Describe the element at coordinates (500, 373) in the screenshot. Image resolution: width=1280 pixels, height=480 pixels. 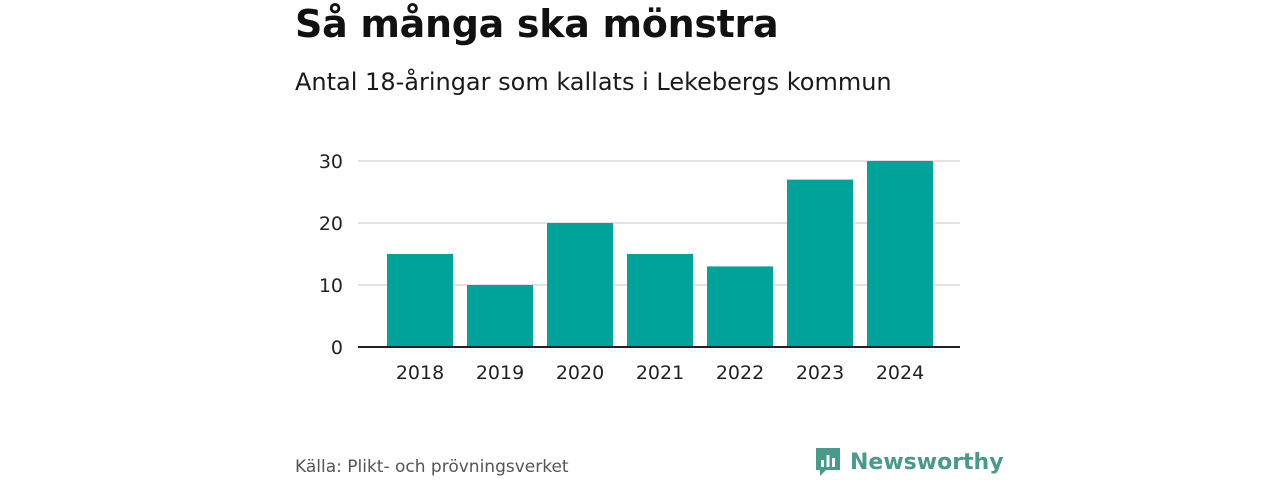
I see `x-tick-label: 2019` at that location.